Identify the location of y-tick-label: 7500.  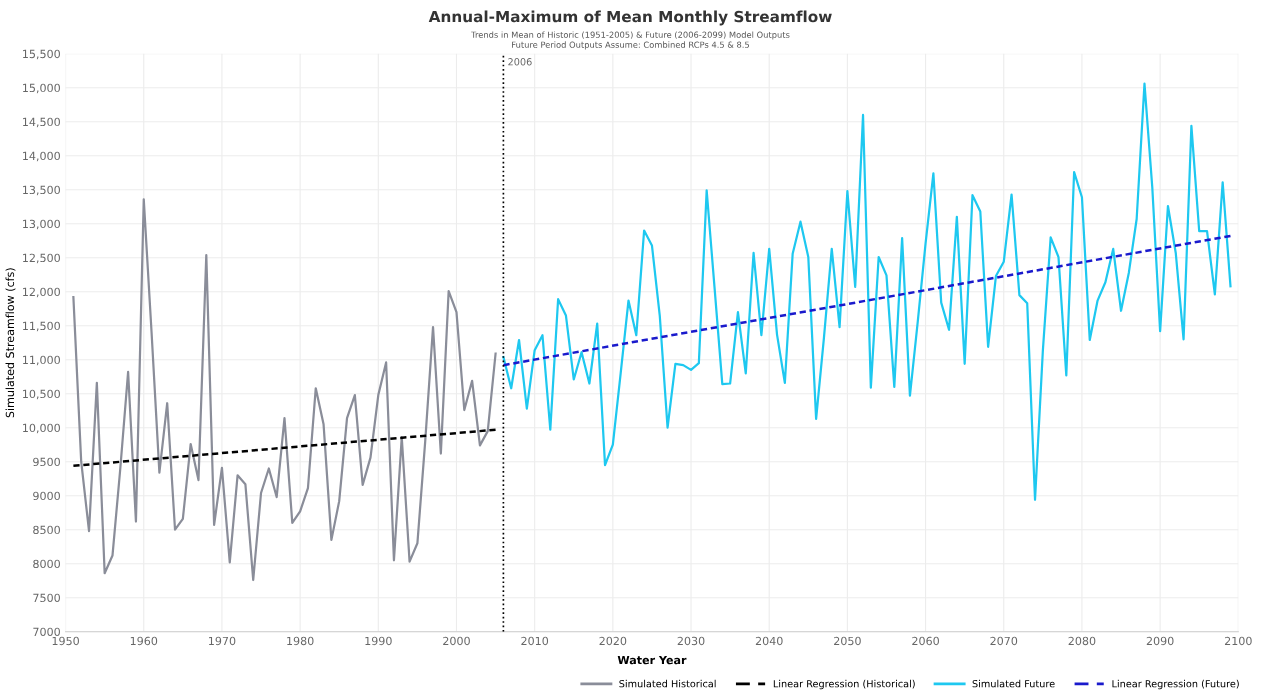
(46, 598).